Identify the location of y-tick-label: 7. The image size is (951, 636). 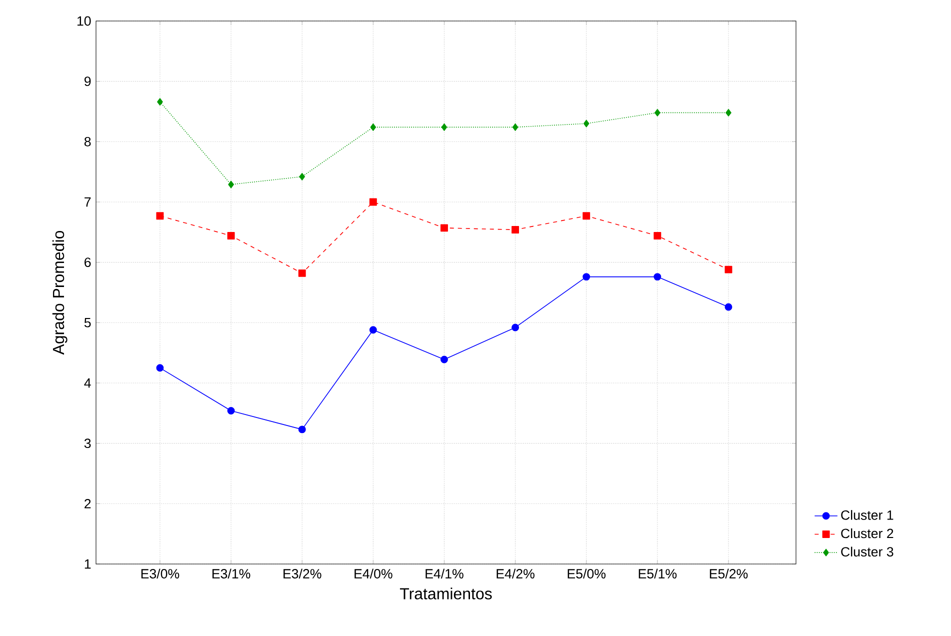
(87, 202).